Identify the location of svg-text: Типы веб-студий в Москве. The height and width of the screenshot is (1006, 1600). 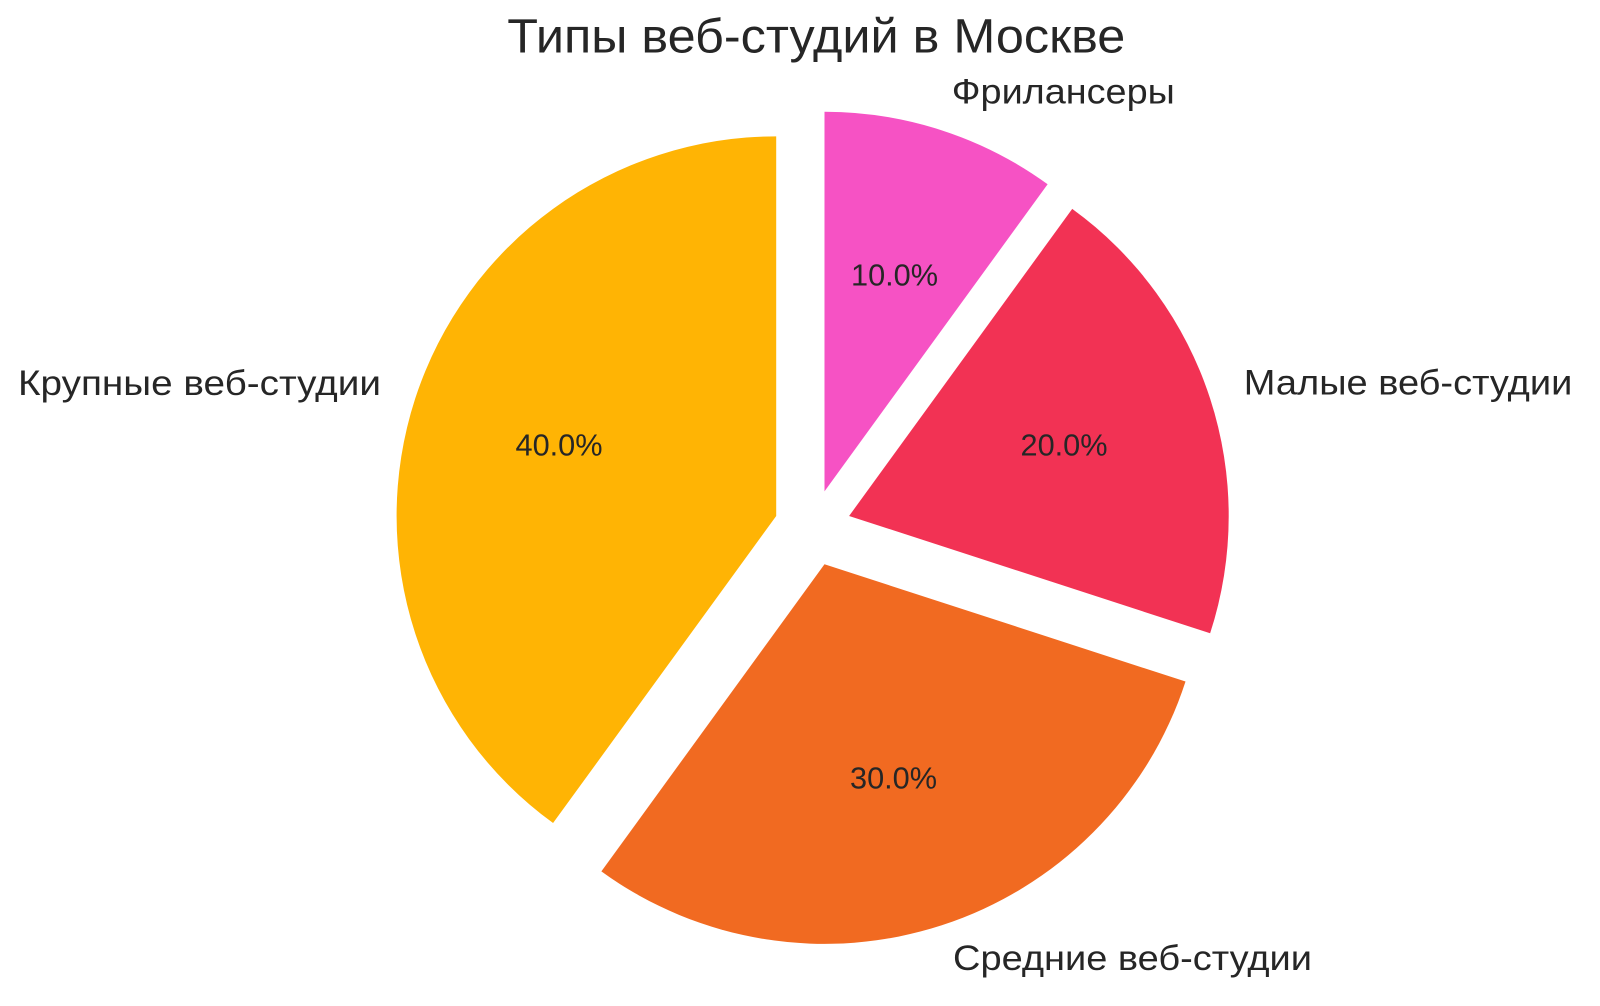
(816, 37).